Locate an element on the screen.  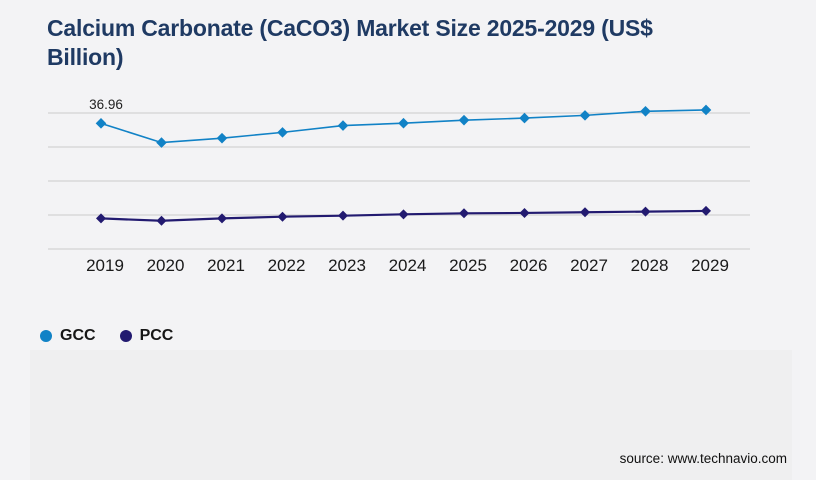
legend-item-pcc: PCC is located at coordinates (146, 336).